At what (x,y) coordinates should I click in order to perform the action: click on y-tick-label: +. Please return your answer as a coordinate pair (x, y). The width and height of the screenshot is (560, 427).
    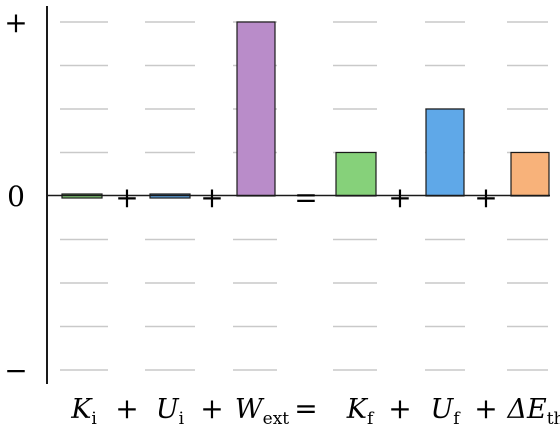
    Looking at the image, I should click on (15, 22).